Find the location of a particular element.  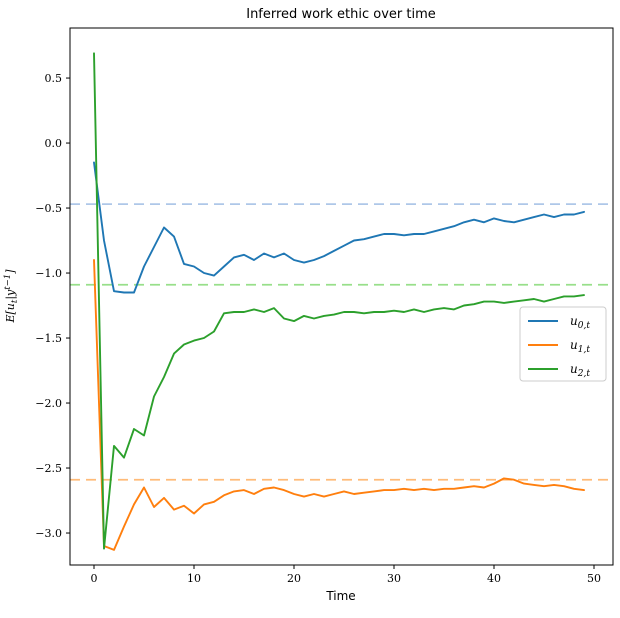

x-tick-label: 30 is located at coordinates (394, 578).